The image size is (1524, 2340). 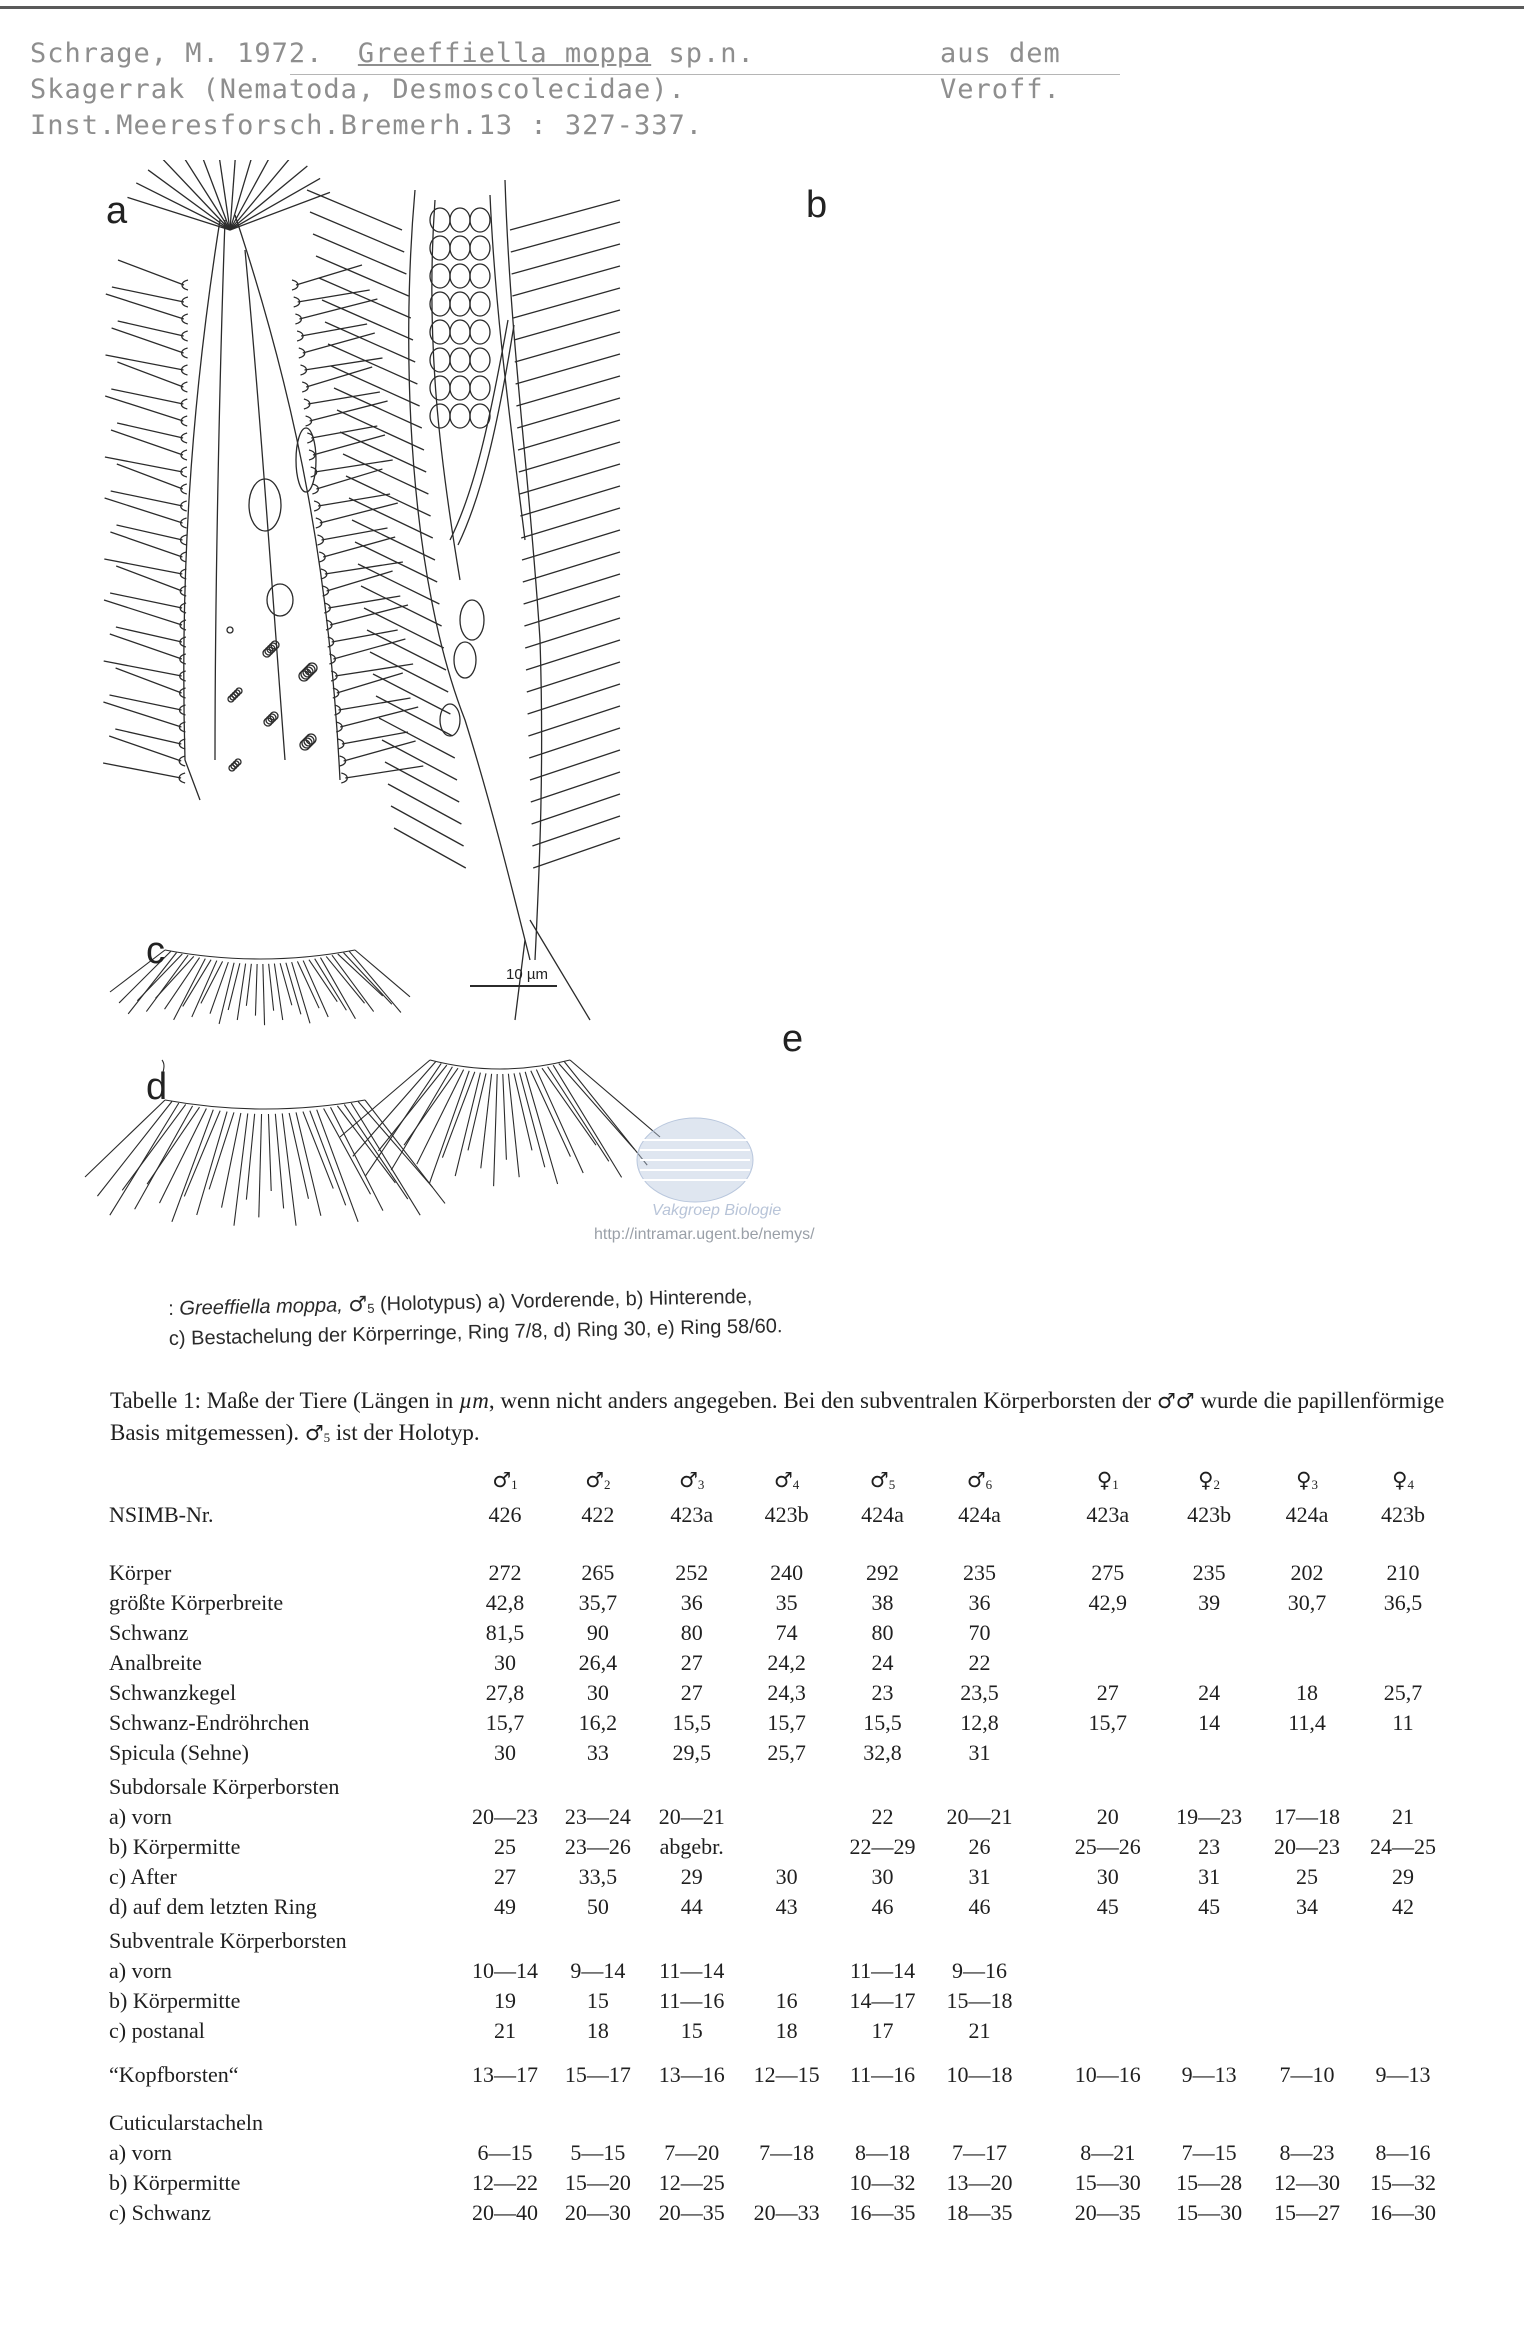 I want to click on specimen-header: ♂1, so click(x=505, y=1482).